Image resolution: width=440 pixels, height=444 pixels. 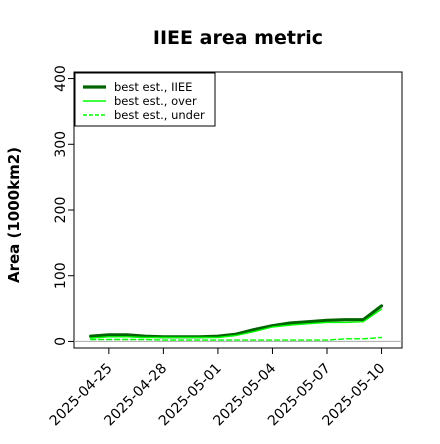 What do you see at coordinates (61, 78) in the screenshot?
I see `y-tick-label: 400` at bounding box center [61, 78].